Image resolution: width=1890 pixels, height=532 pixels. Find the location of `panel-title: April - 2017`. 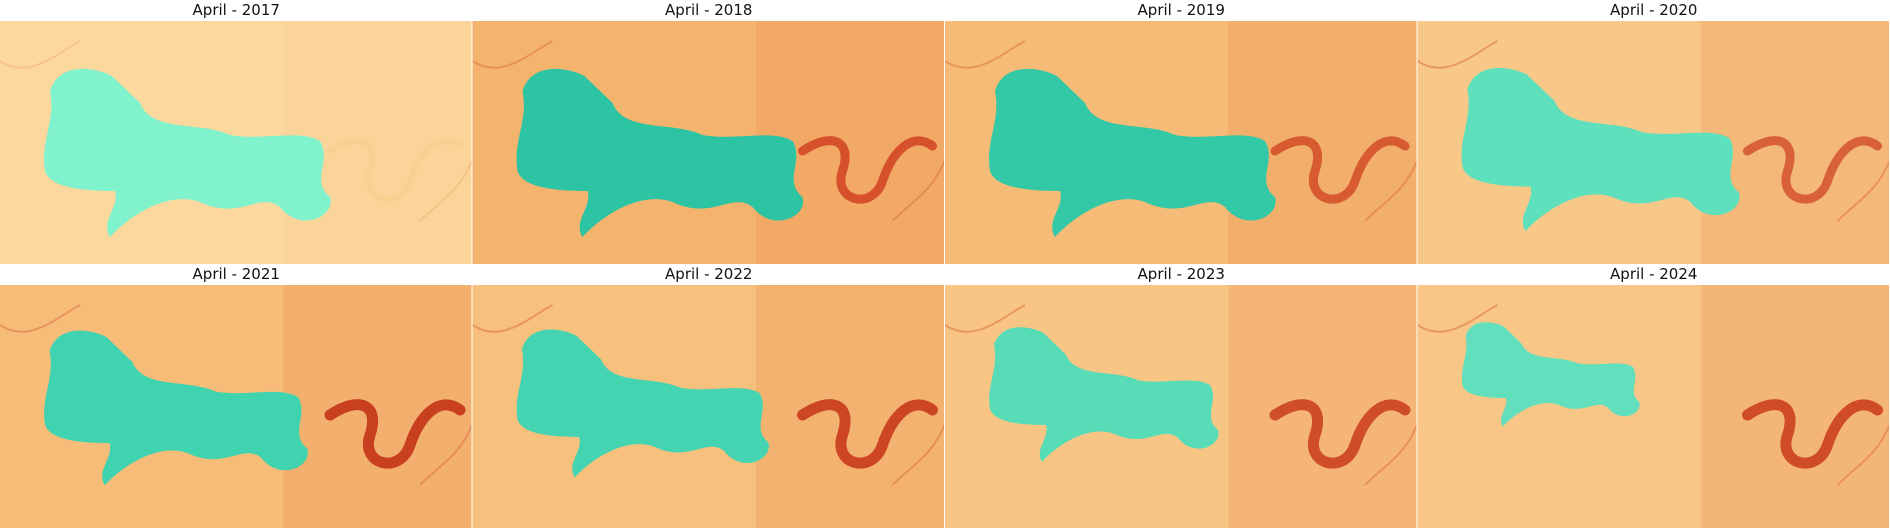

panel-title: April - 2017 is located at coordinates (236, 10).